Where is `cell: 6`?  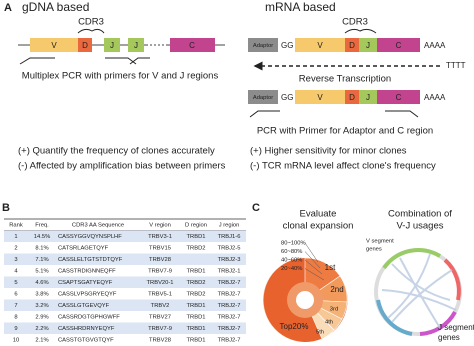 cell: 6 is located at coordinates (15, 294).